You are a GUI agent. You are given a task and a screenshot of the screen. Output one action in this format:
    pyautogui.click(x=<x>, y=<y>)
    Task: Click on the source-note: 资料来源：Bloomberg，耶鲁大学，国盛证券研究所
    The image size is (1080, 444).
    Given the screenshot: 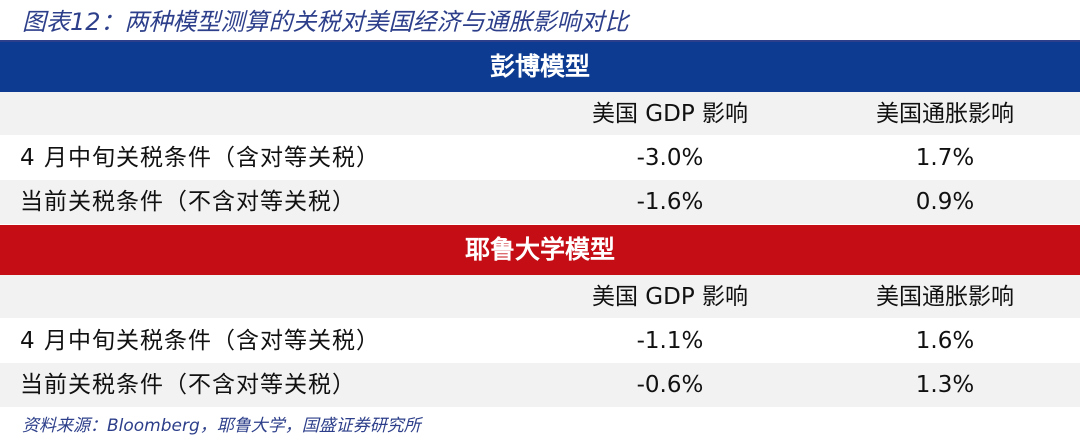 What is the action you would take?
    pyautogui.click(x=221, y=426)
    